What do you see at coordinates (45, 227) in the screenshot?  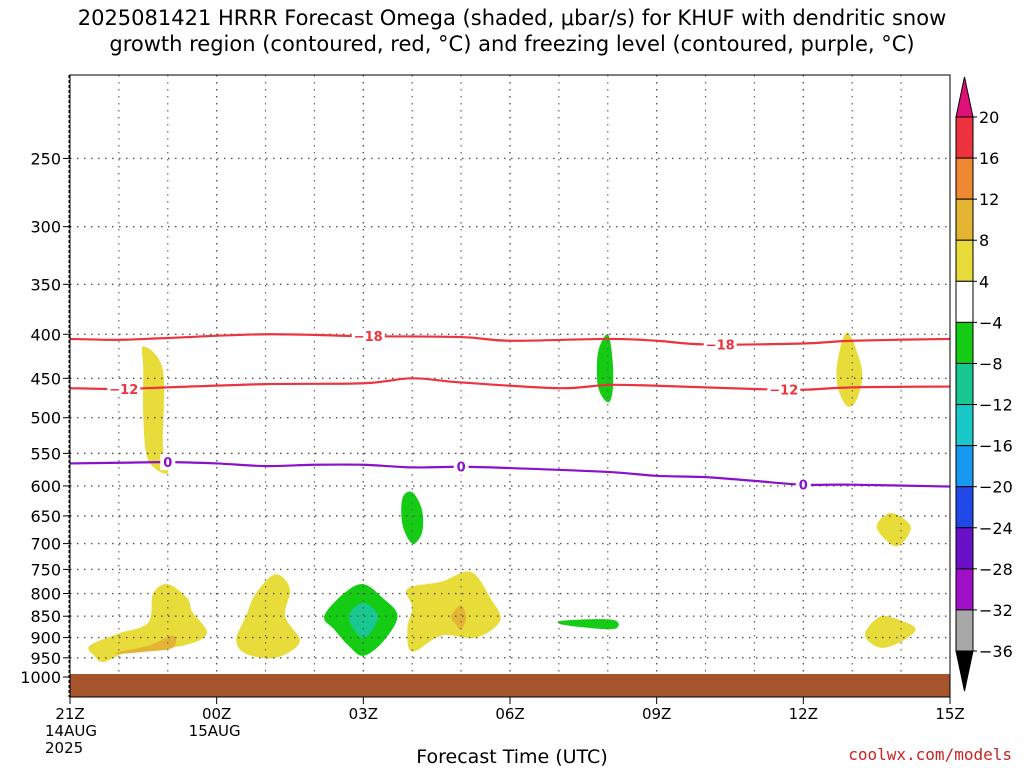 I see `y-tick-label-300: 300` at bounding box center [45, 227].